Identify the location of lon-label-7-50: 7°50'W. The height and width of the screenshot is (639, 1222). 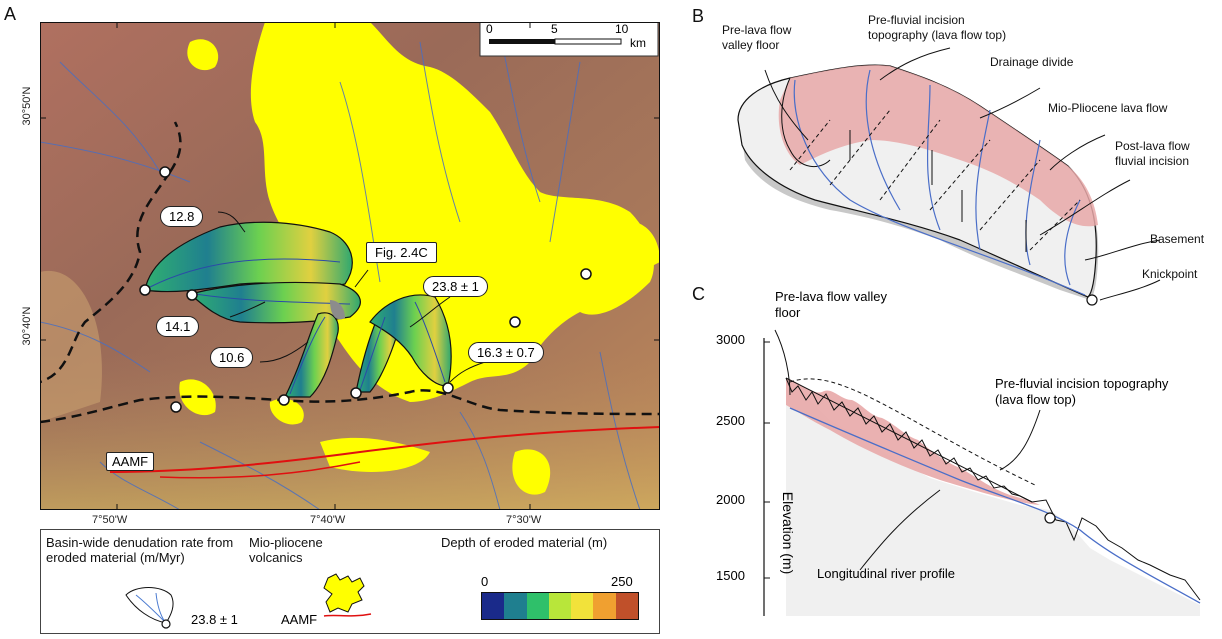
(110, 520).